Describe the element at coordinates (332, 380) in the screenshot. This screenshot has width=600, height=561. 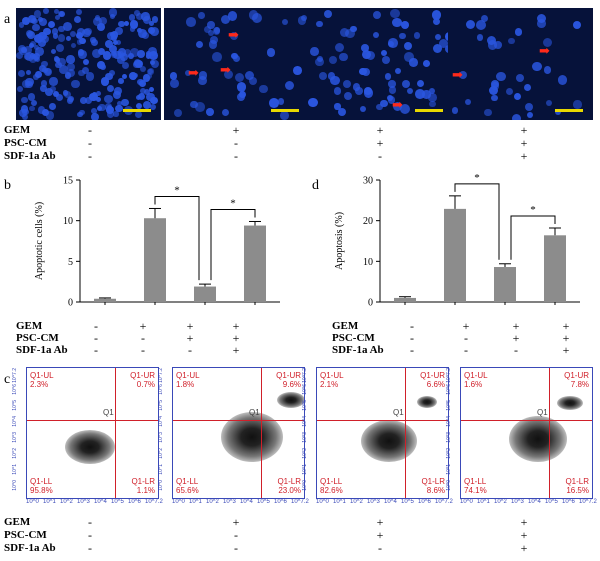
I see `quadrant-ul-label: Q1-UL 2.1%` at that location.